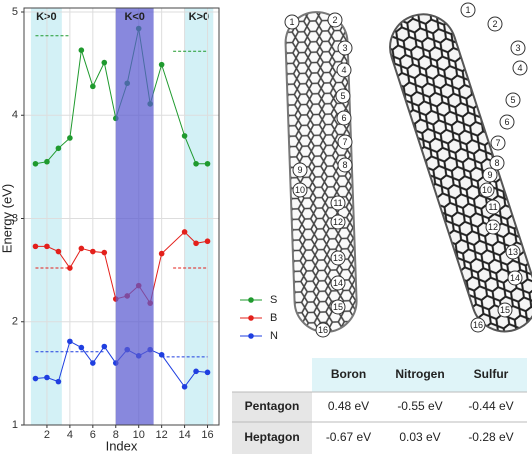 The width and height of the screenshot is (532, 454). Describe the element at coordinates (207, 435) in the screenshot. I see `x-tick-label: 16` at that location.